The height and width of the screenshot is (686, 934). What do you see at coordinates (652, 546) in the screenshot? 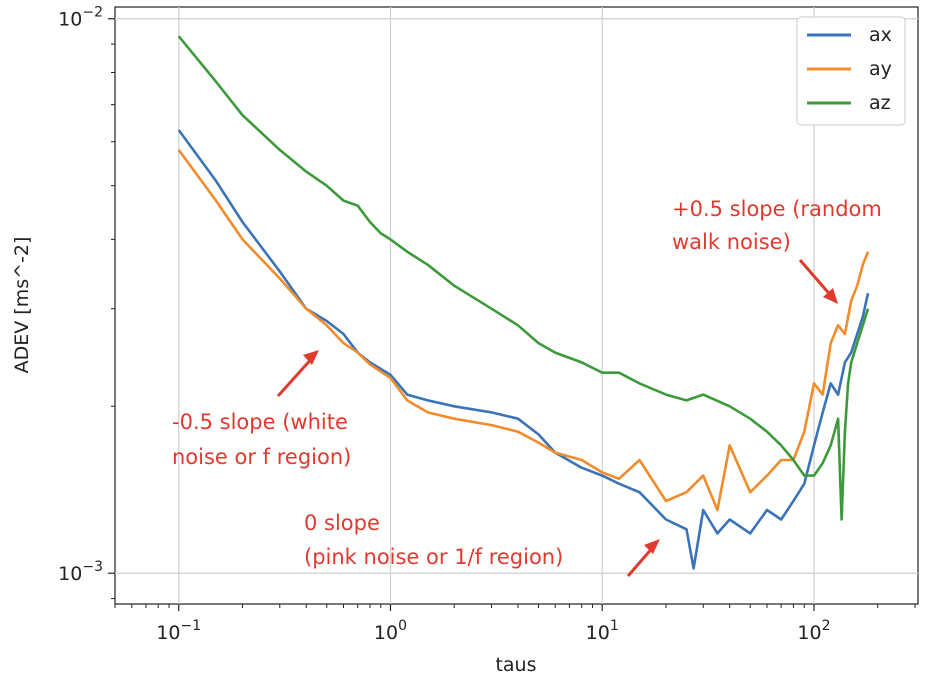
I see `arrowhead-pink-noise` at bounding box center [652, 546].